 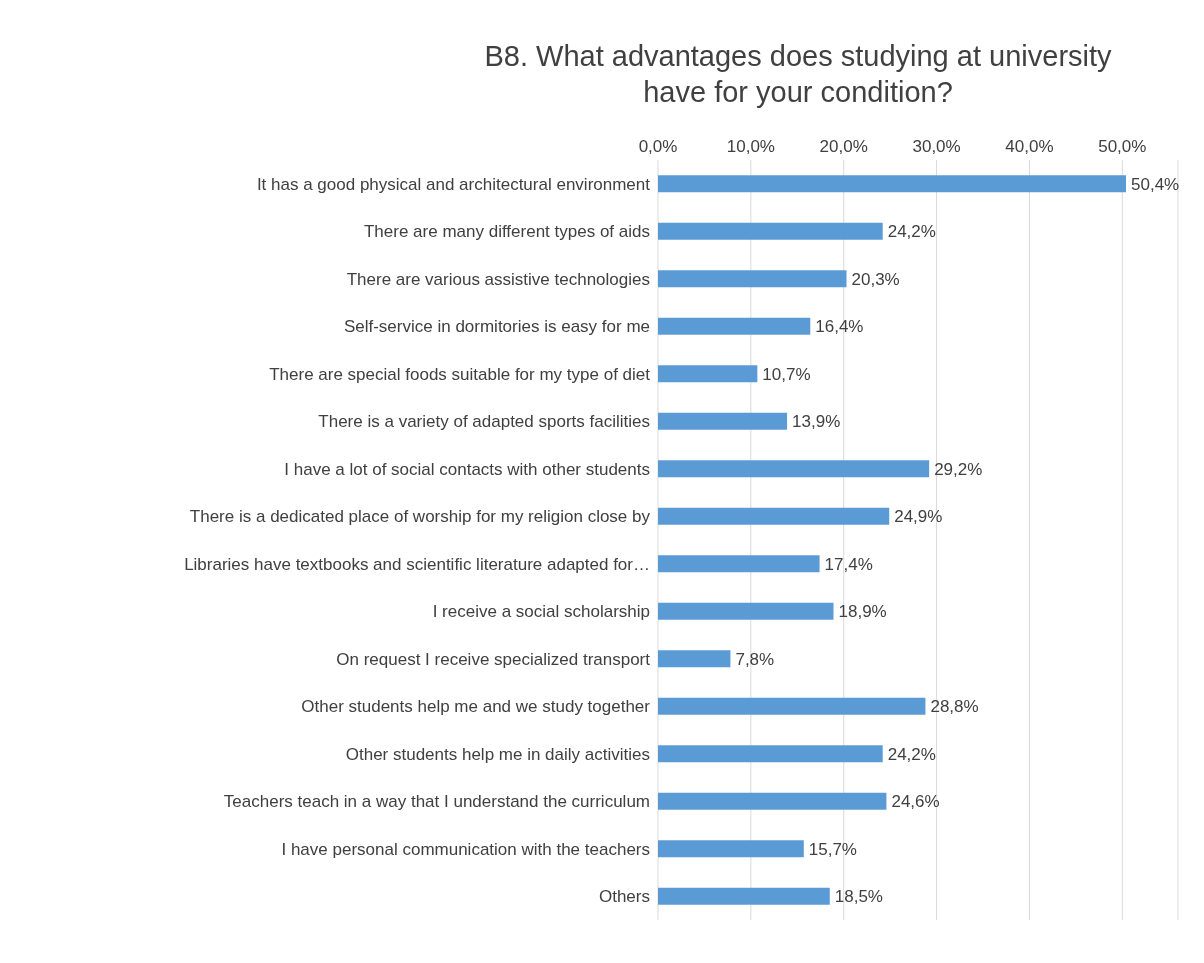 What do you see at coordinates (496, 327) in the screenshot?
I see `y-tick-label: Self-service in dormitories is easy for me` at bounding box center [496, 327].